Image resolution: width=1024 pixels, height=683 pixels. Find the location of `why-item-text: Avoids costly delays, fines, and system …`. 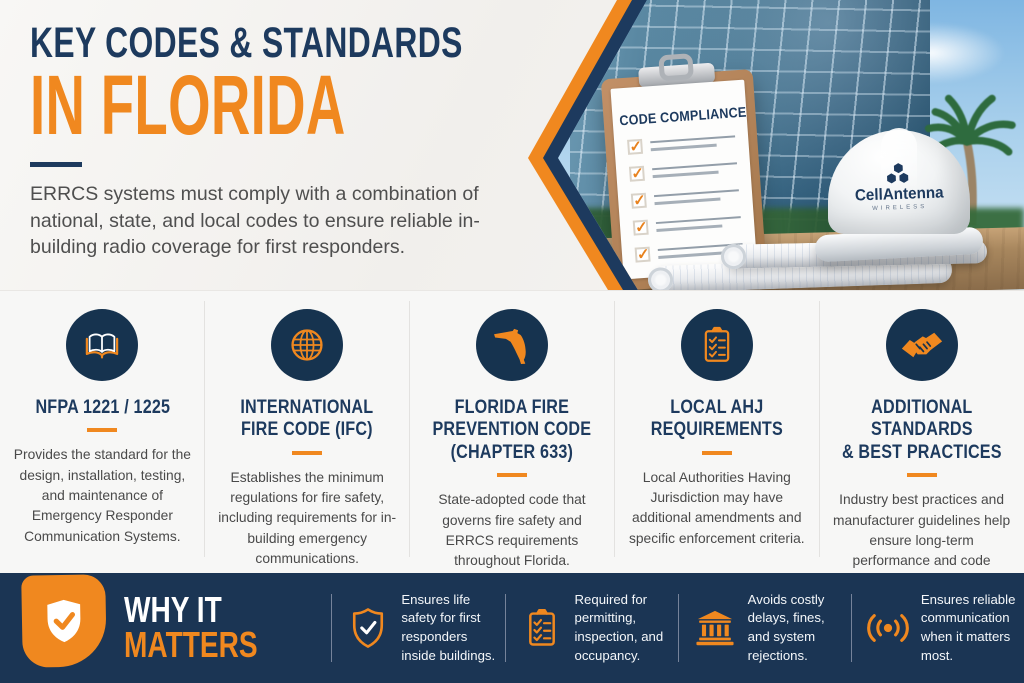

why-item-text: Avoids costly delays, fines, and system … is located at coordinates (786, 627).